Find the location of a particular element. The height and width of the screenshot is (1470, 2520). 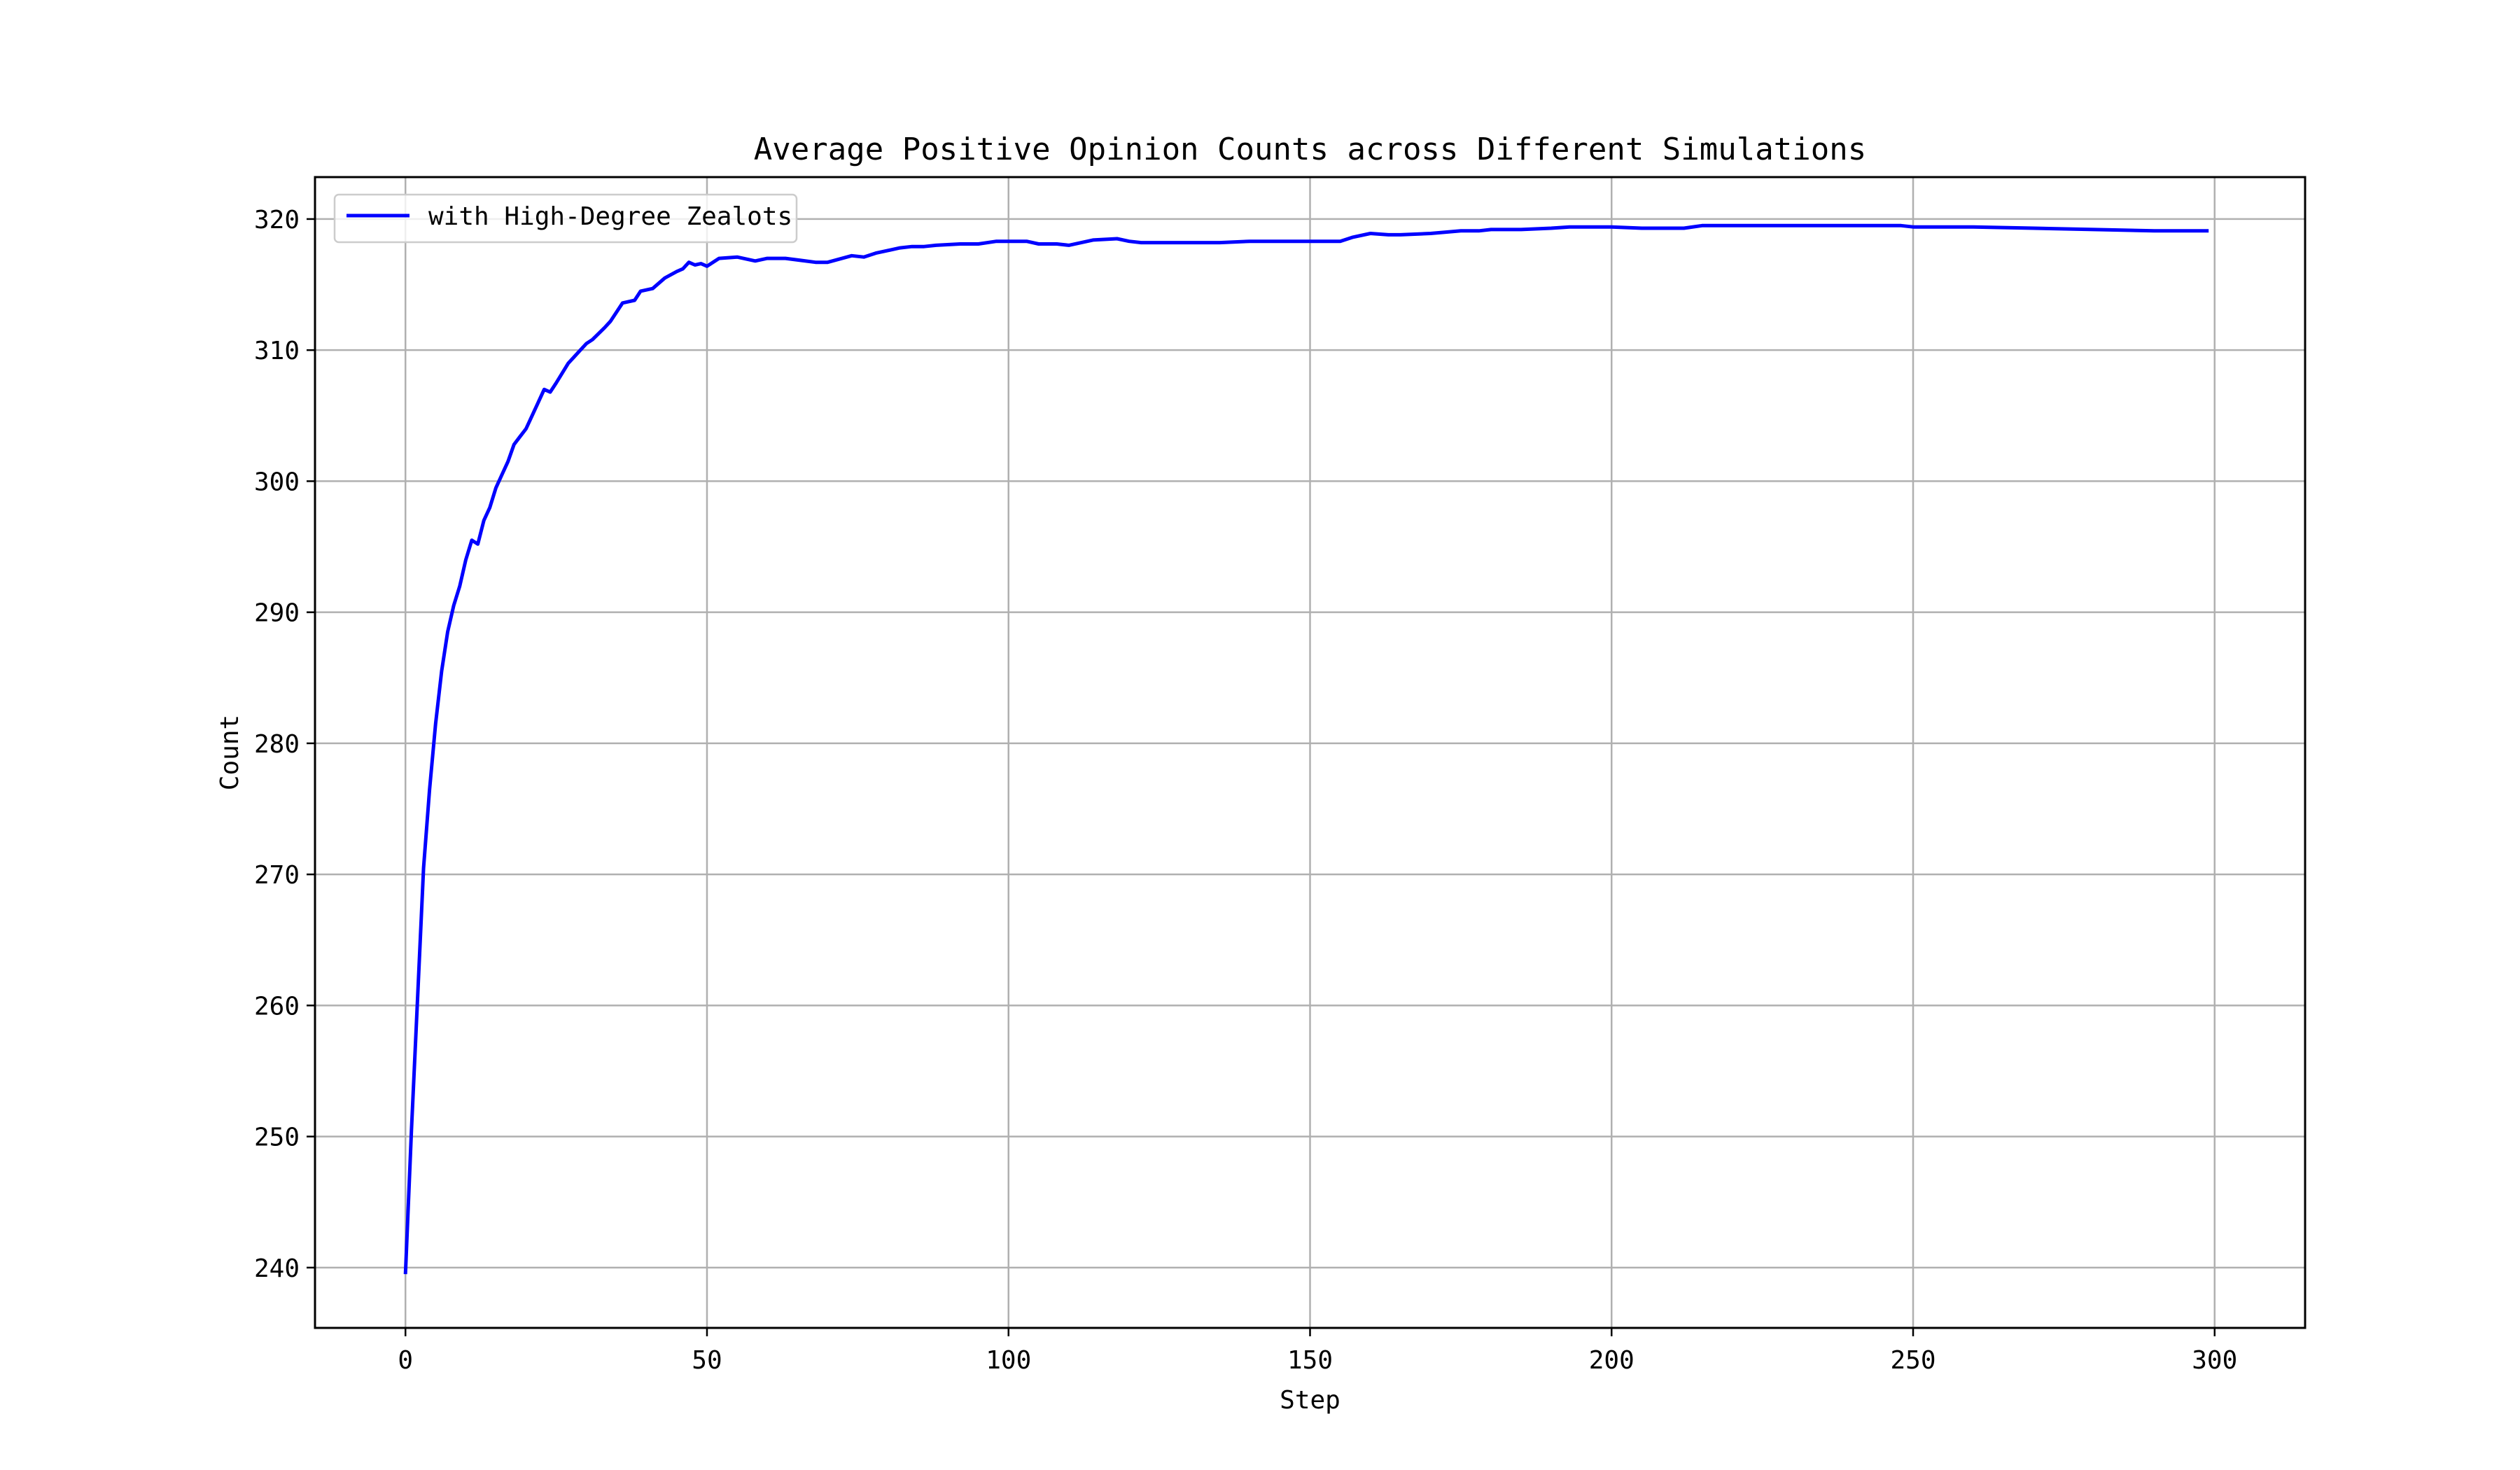

y-tick-label: 310 is located at coordinates (277, 351).